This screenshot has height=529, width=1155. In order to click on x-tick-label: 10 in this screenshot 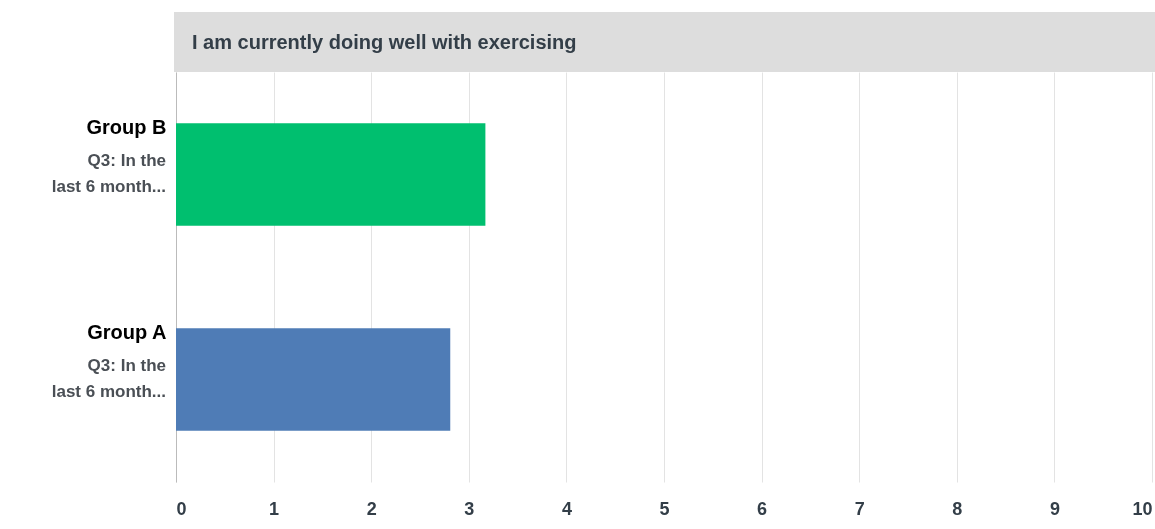, I will do `click(1142, 508)`.